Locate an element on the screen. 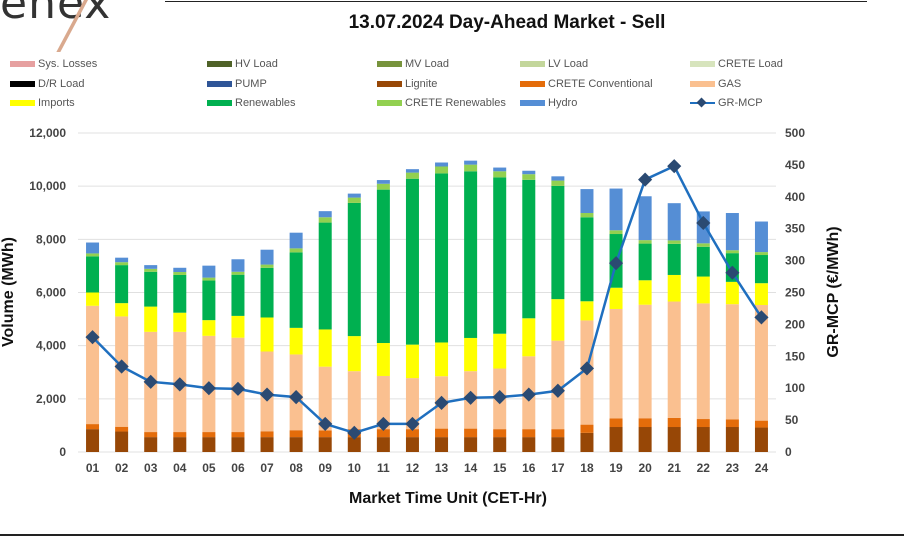 This screenshot has width=904, height=536. y2-tick-label: 250 is located at coordinates (795, 293).